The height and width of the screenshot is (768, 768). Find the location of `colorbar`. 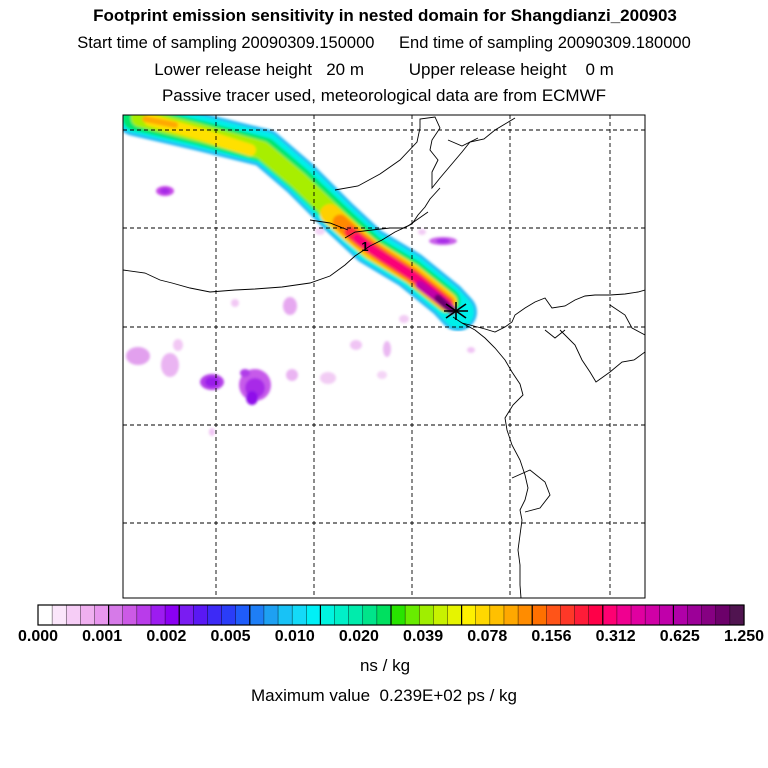

colorbar is located at coordinates (391, 615).